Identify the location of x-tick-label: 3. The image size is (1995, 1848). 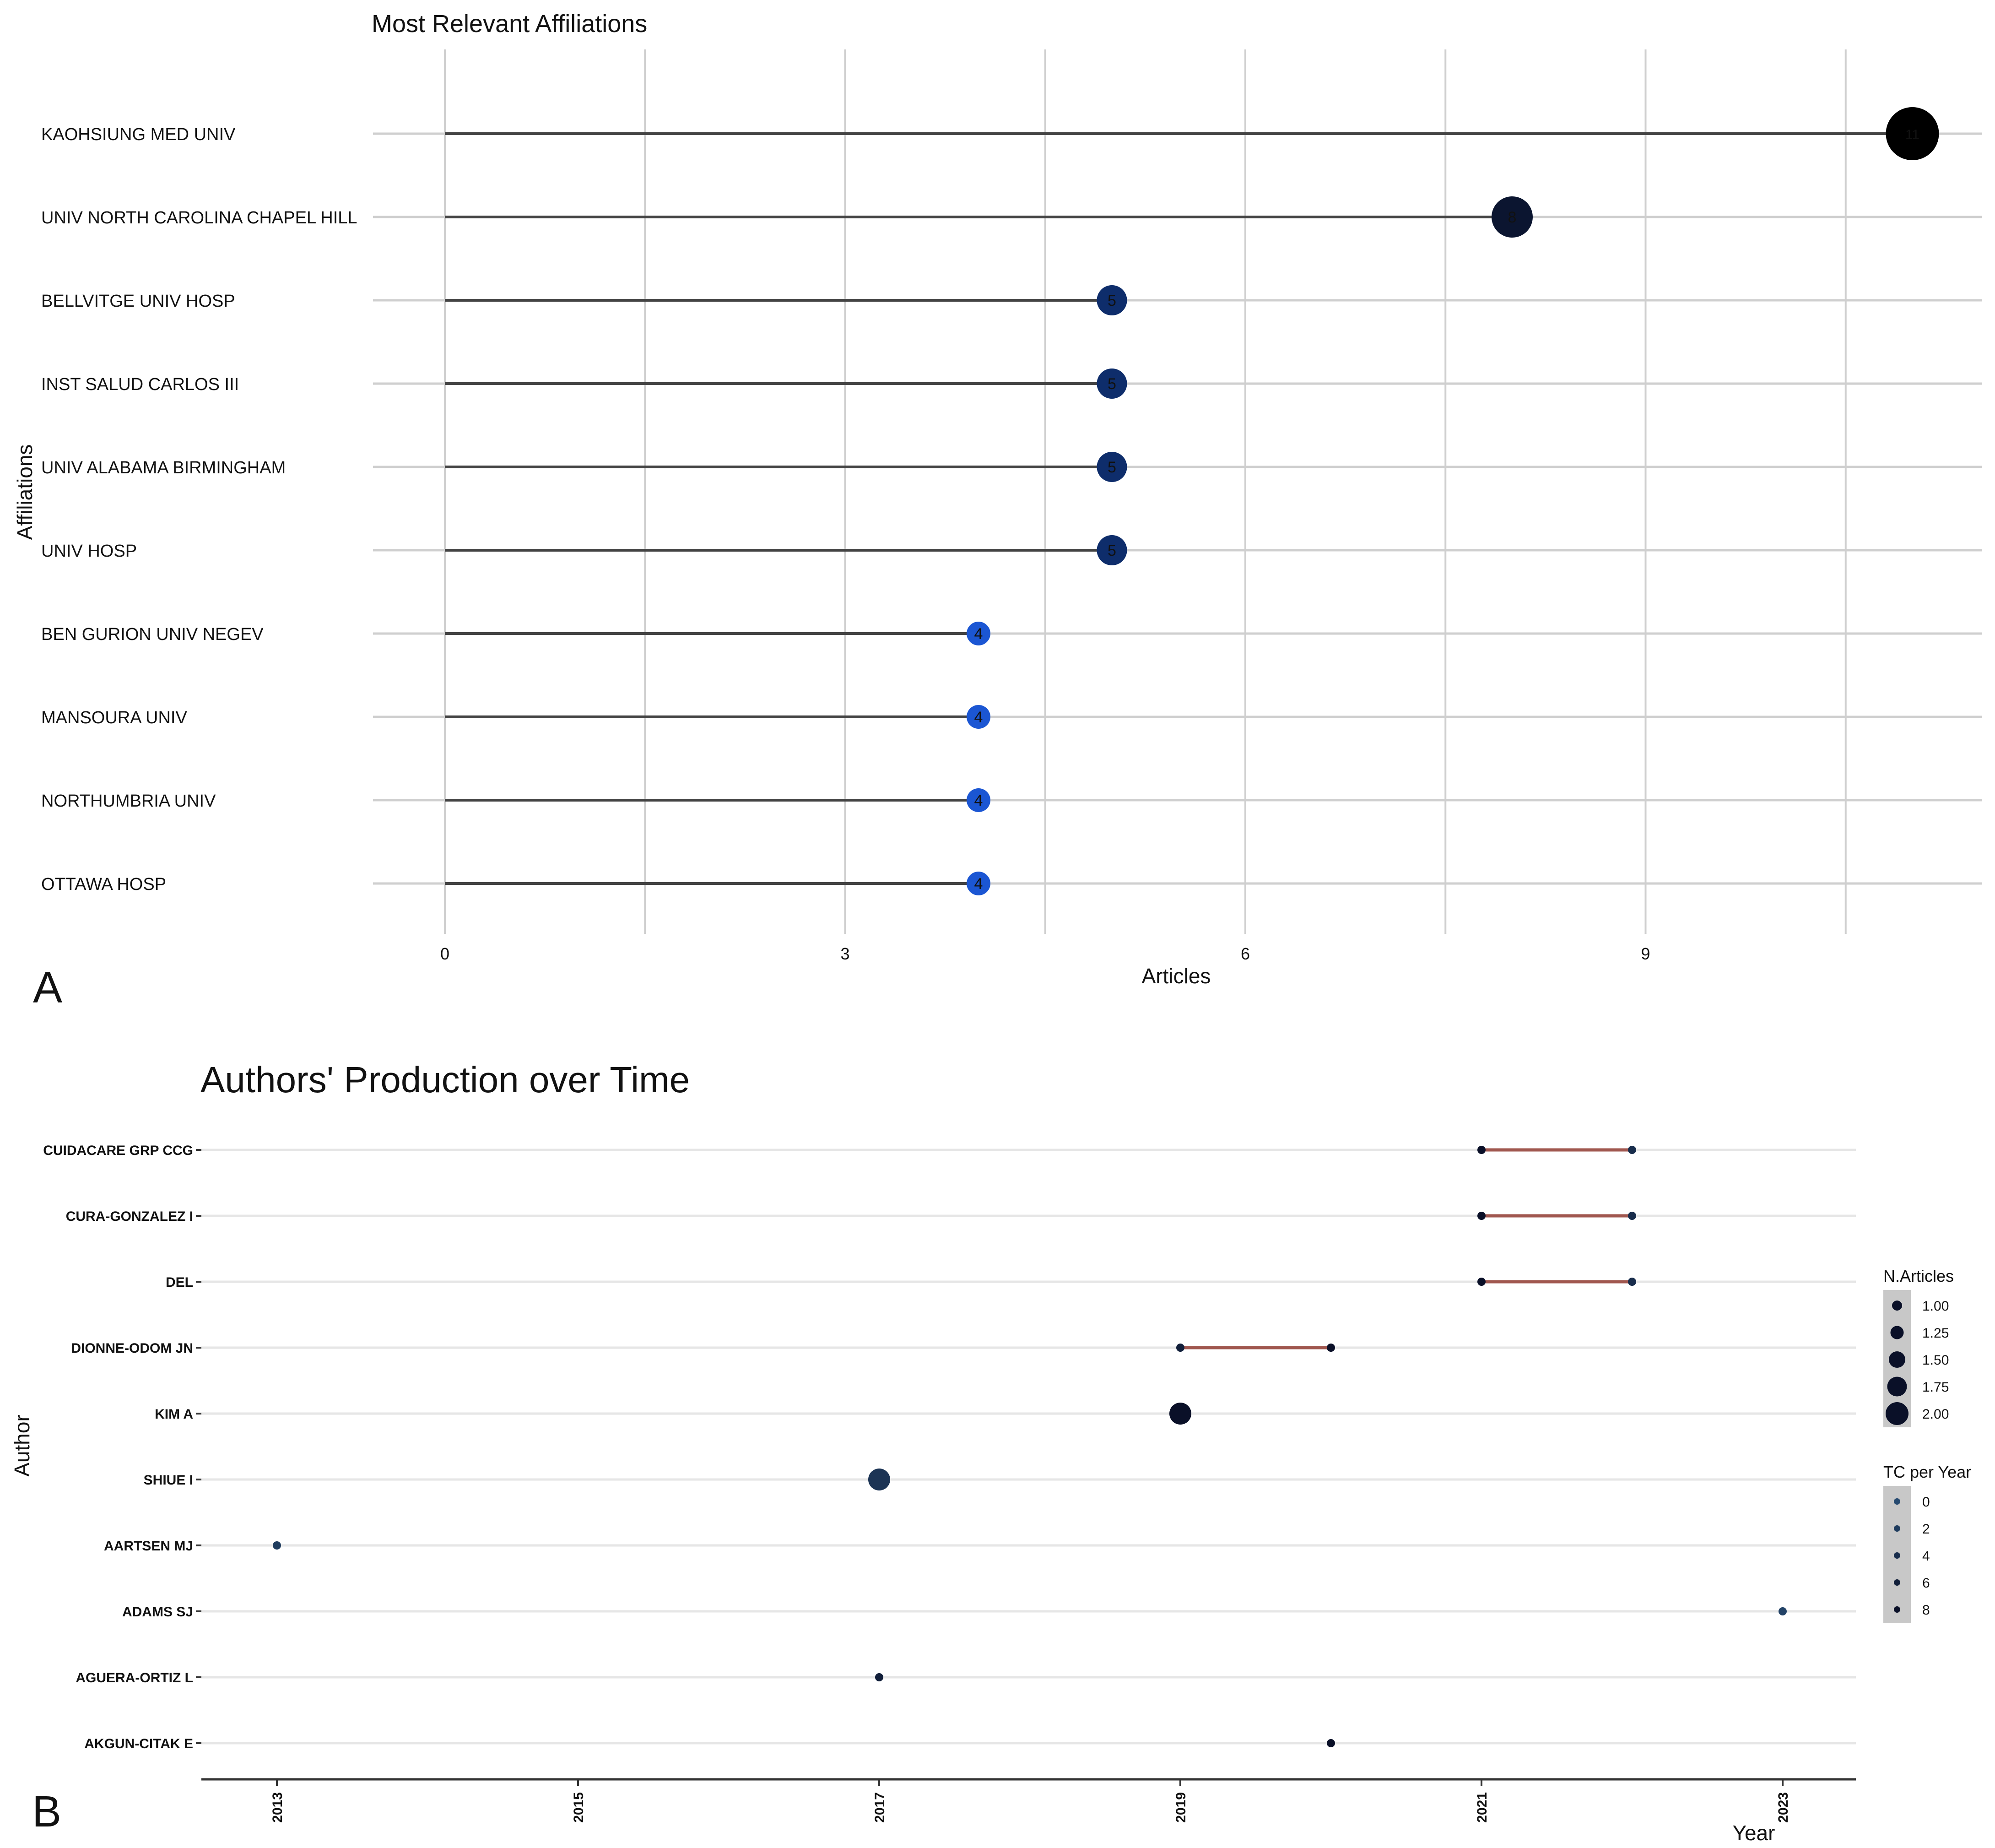
(844, 953).